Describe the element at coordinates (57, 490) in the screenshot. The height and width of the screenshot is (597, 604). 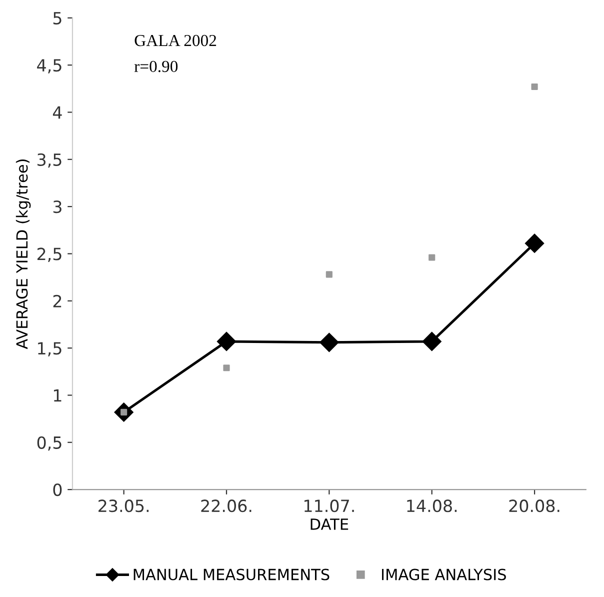
I see `y-tick-label: 0` at that location.